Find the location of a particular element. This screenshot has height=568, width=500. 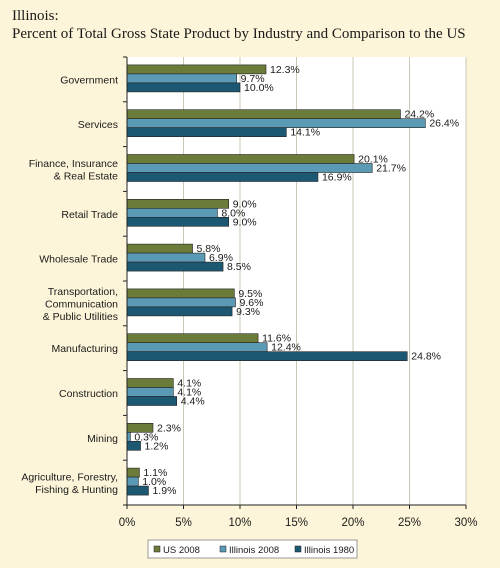

legend is located at coordinates (252, 549).